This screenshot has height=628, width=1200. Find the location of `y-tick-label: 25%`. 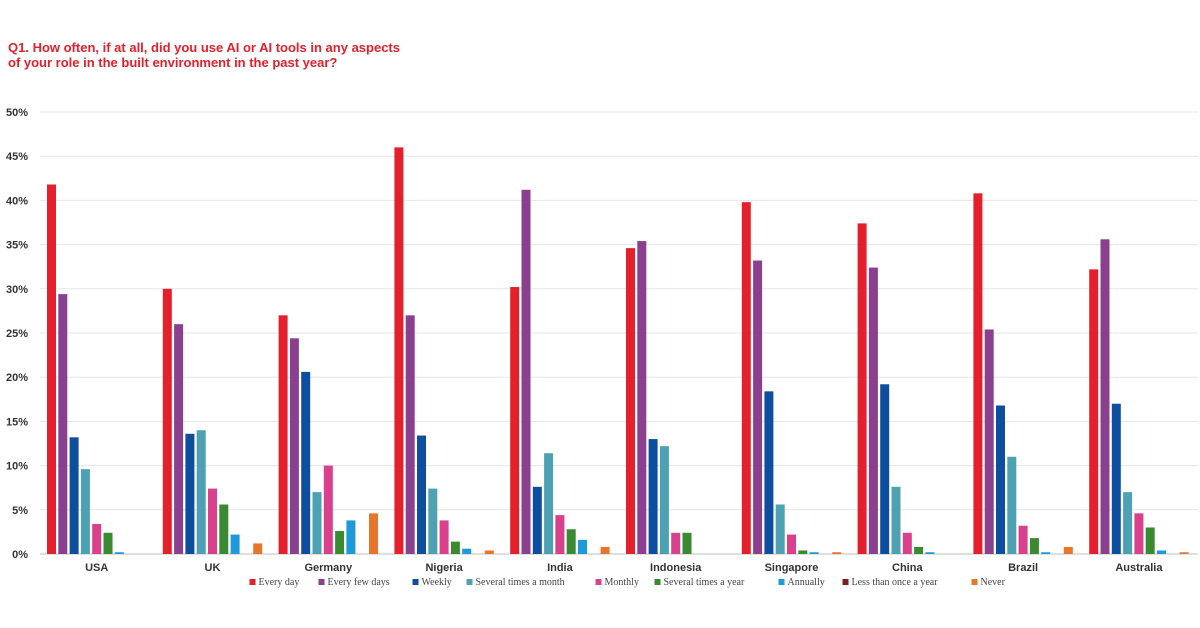

y-tick-label: 25% is located at coordinates (17, 334).